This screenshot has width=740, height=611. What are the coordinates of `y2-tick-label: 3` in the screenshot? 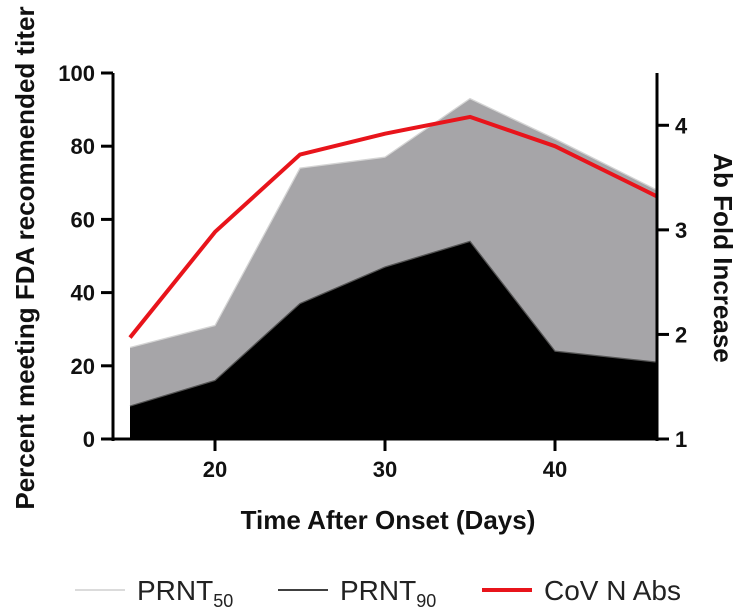 It's located at (681, 230).